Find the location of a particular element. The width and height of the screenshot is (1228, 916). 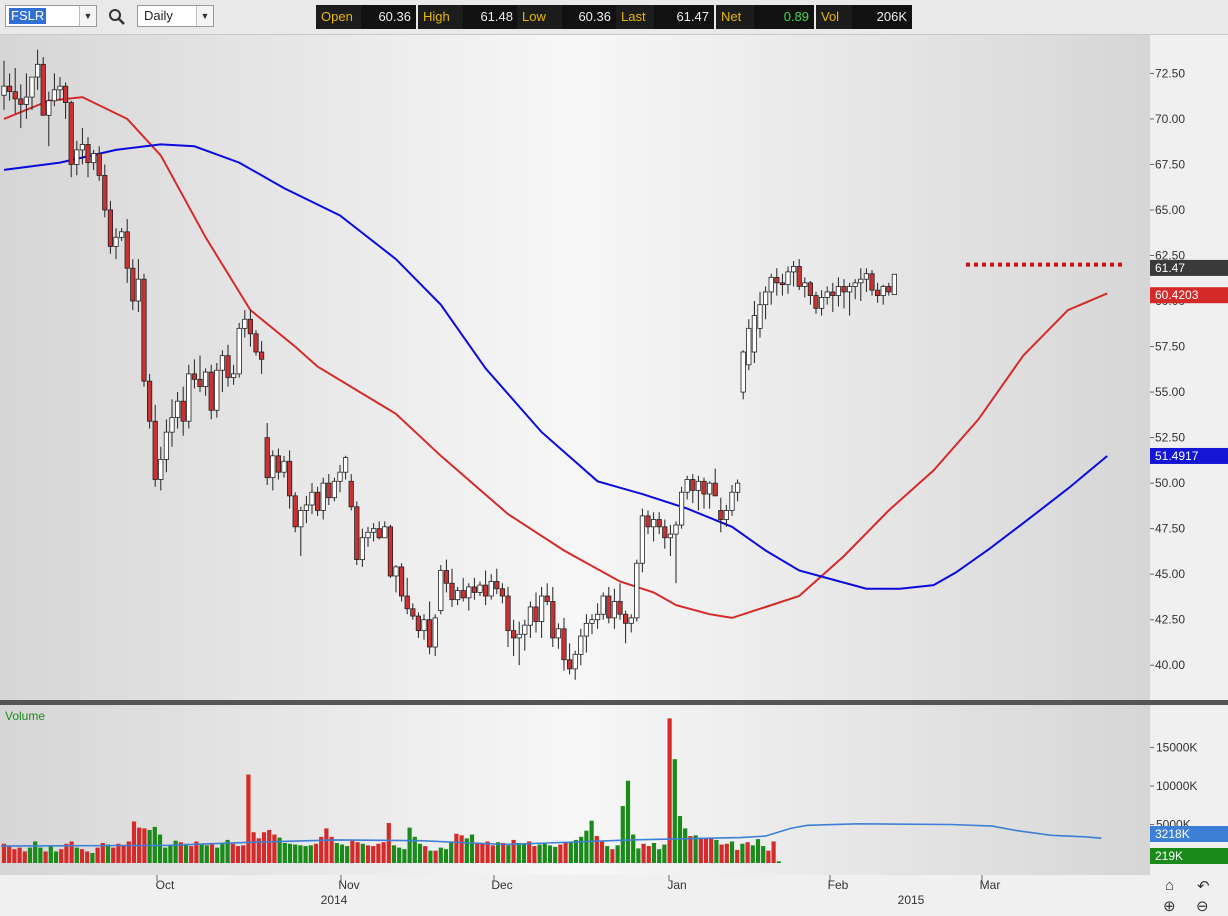

price-tick-label: 42.50 is located at coordinates (1170, 620).